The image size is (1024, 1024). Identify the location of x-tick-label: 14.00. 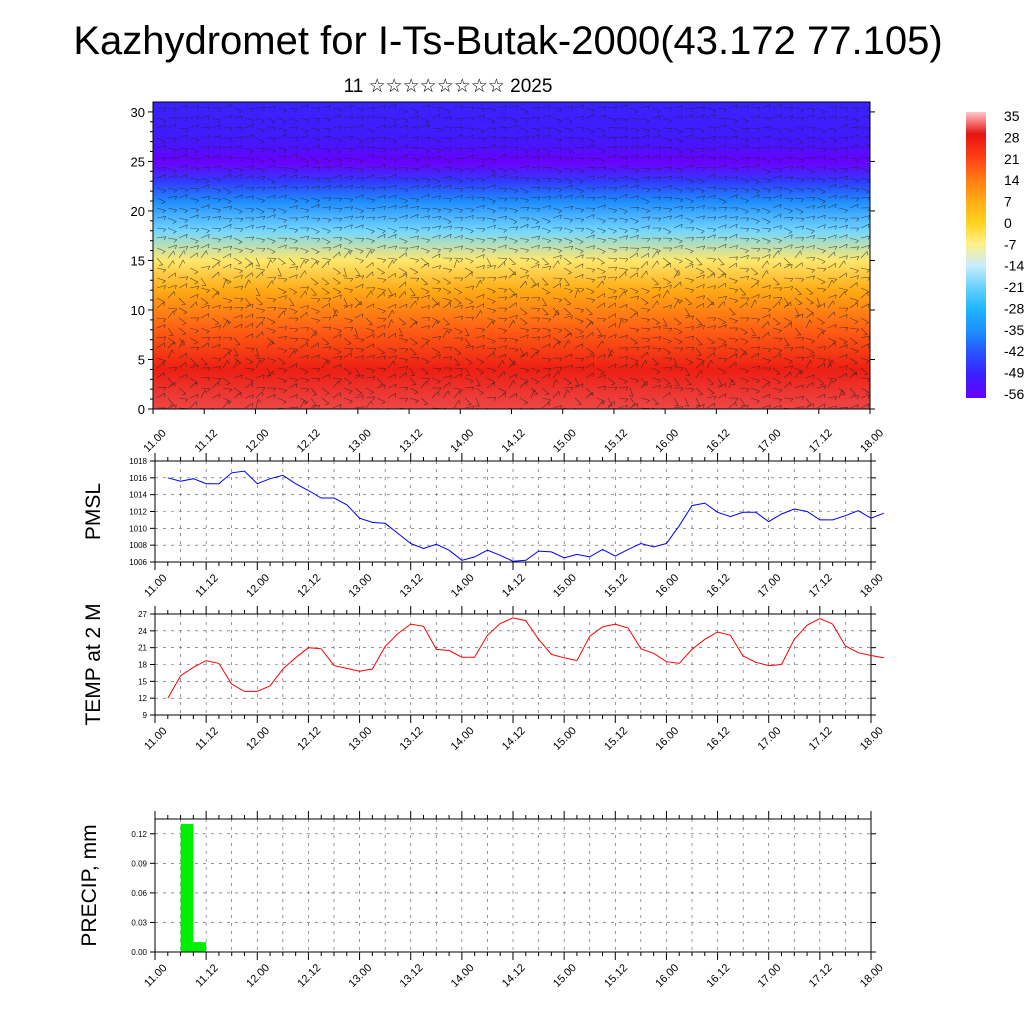
(463, 586).